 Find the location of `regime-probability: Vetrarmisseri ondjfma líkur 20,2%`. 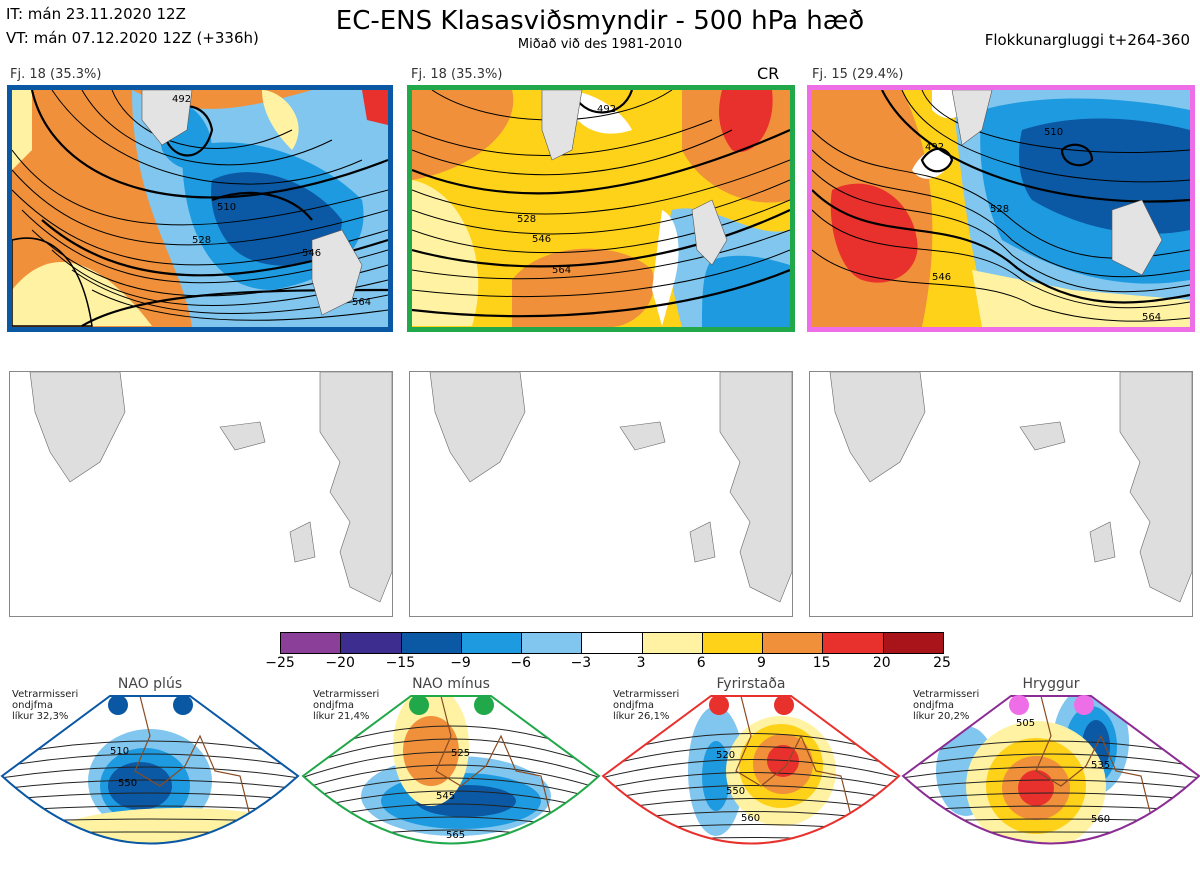

regime-probability: Vetrarmisseri ondjfma líkur 20,2% is located at coordinates (946, 705).